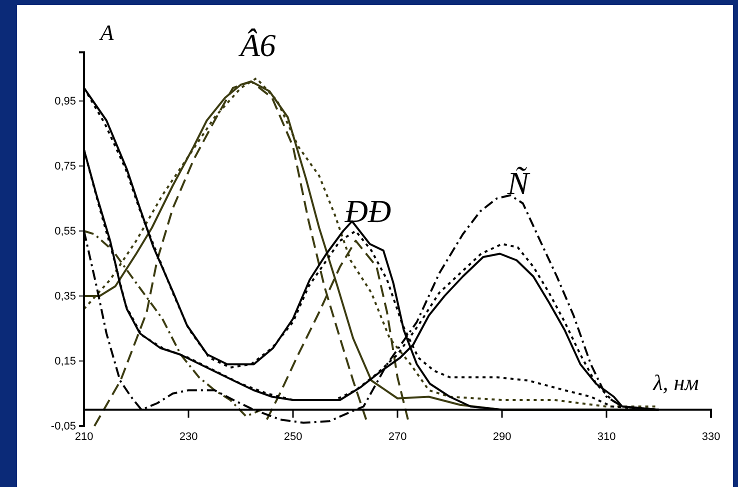 This screenshot has width=738, height=487. What do you see at coordinates (65, 362) in the screenshot?
I see `y-tick-label: 0,15` at bounding box center [65, 362].